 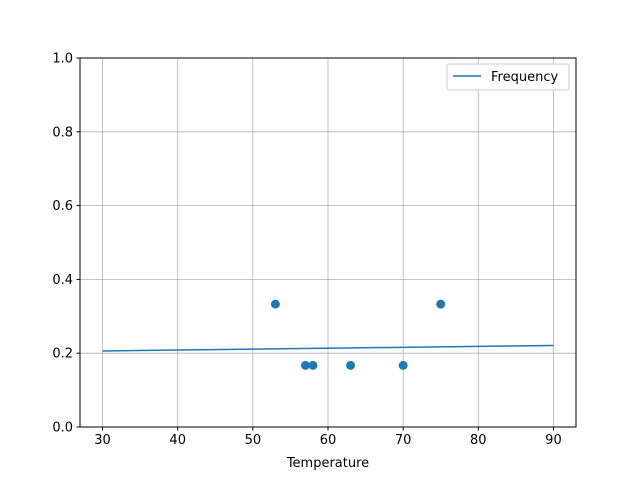 I want to click on frequency-line, so click(x=328, y=348).